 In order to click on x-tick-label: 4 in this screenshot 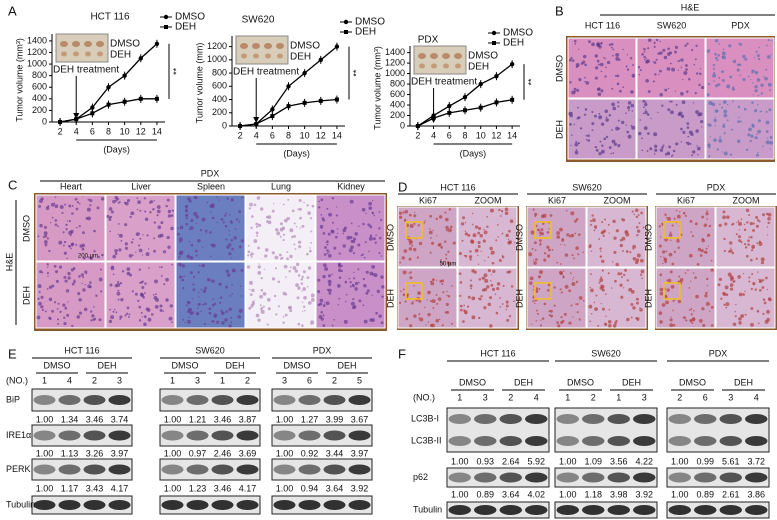, I will do `click(433, 135)`.